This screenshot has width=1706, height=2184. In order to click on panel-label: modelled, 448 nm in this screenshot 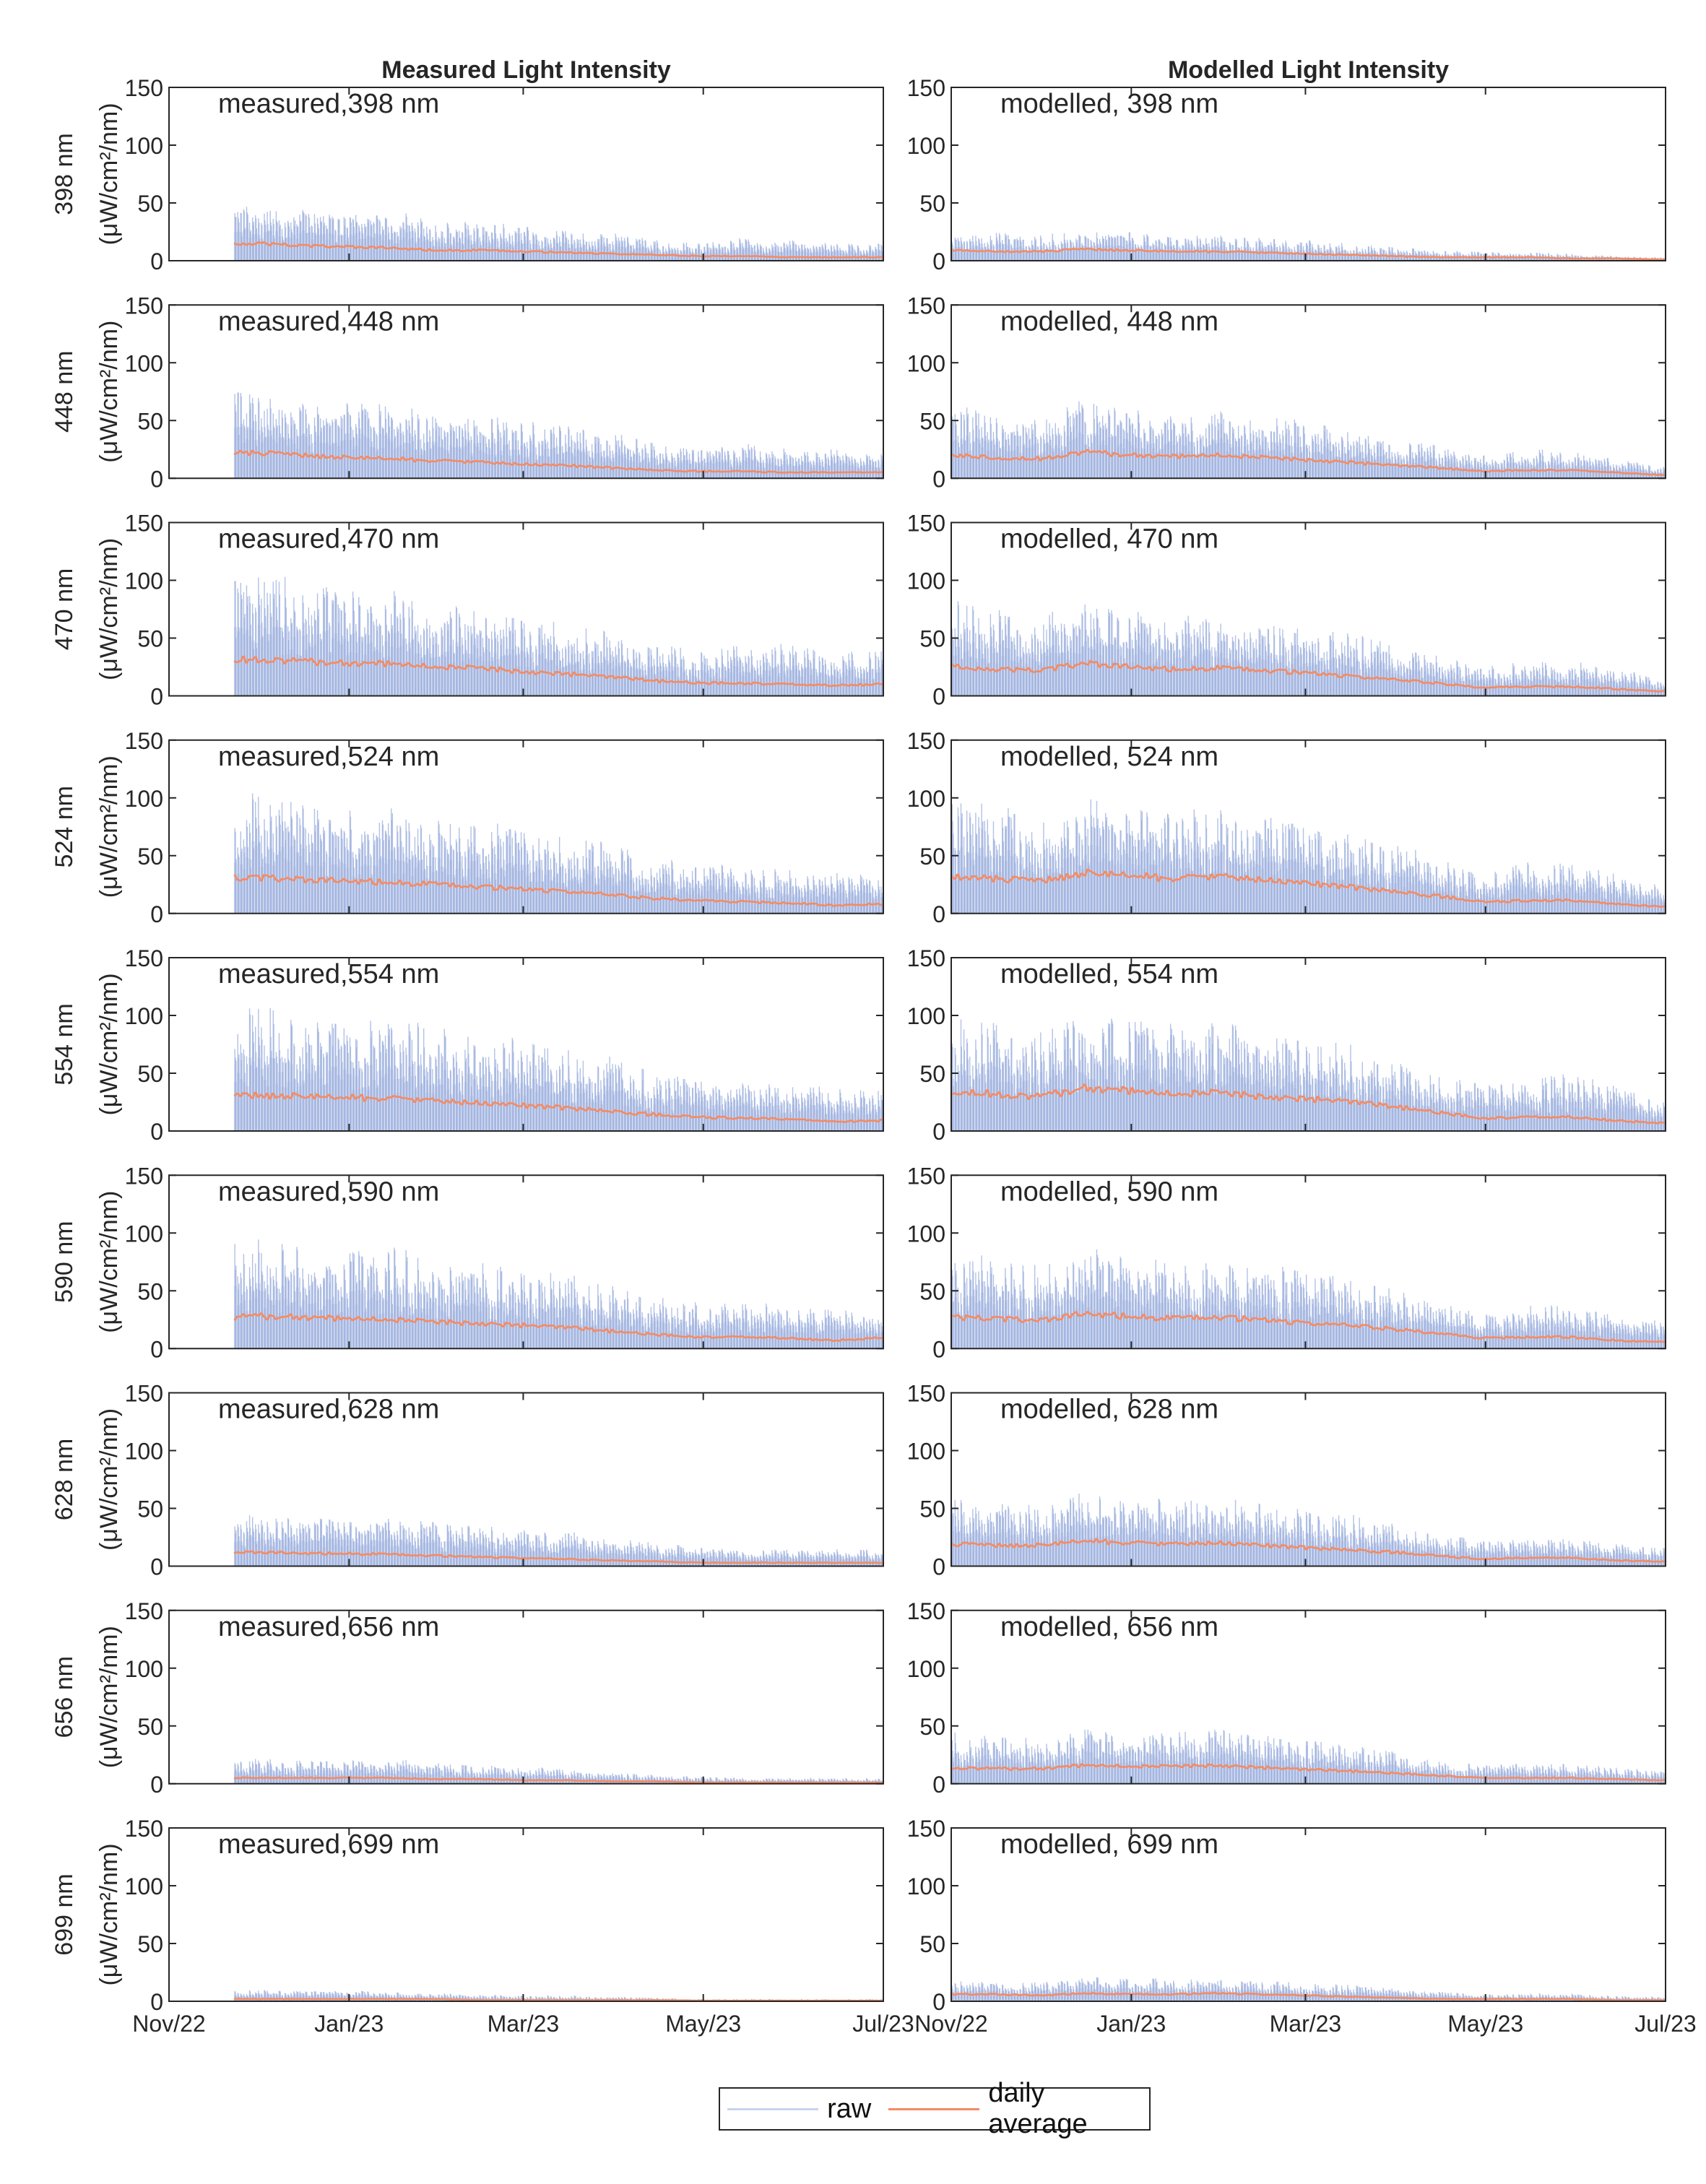, I will do `click(1109, 321)`.